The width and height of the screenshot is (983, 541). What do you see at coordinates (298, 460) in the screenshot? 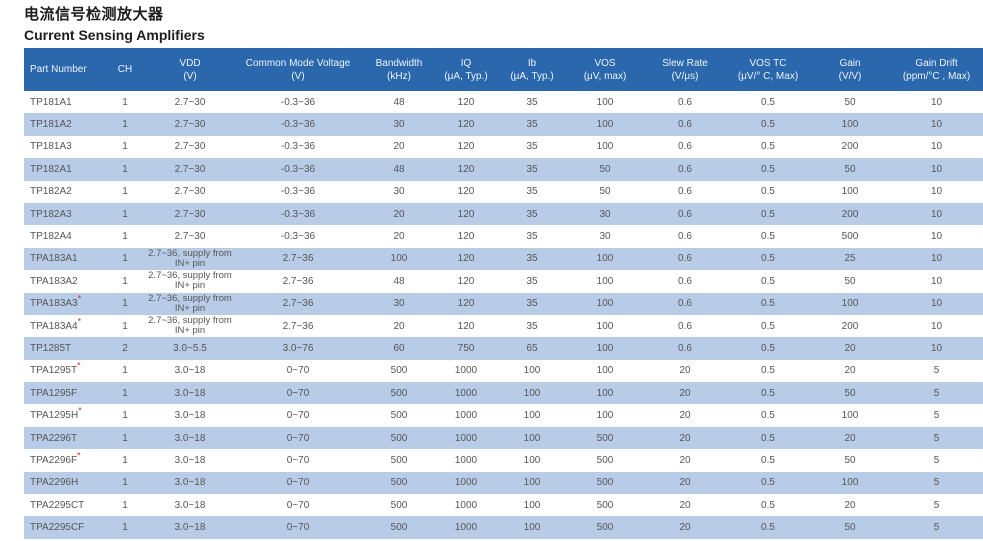
I see `value-cell: 0~70` at bounding box center [298, 460].